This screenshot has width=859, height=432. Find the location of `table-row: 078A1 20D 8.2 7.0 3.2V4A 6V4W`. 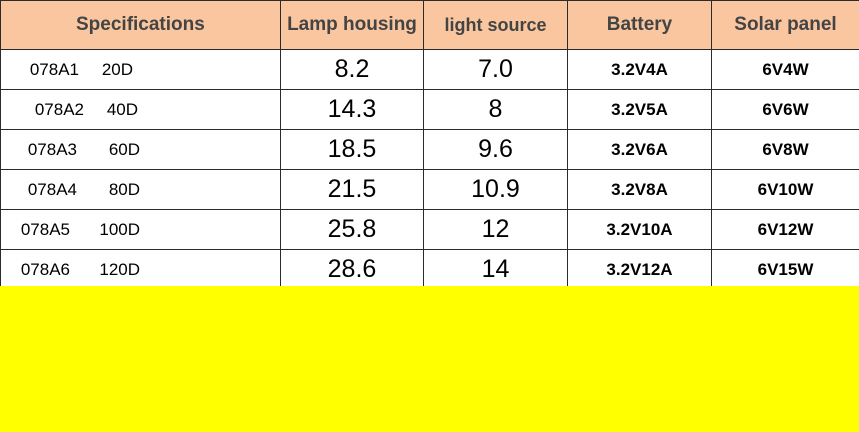

table-row: 078A1 20D 8.2 7.0 3.2V4A 6V4W is located at coordinates (429, 69).